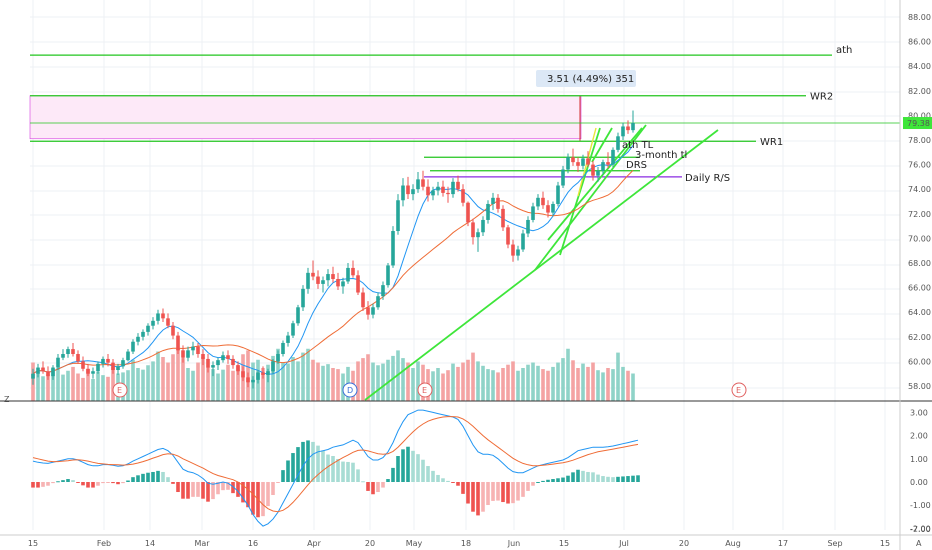 Image resolution: width=932 pixels, height=550 pixels. I want to click on price-tick-label: 66.00, so click(919, 288).